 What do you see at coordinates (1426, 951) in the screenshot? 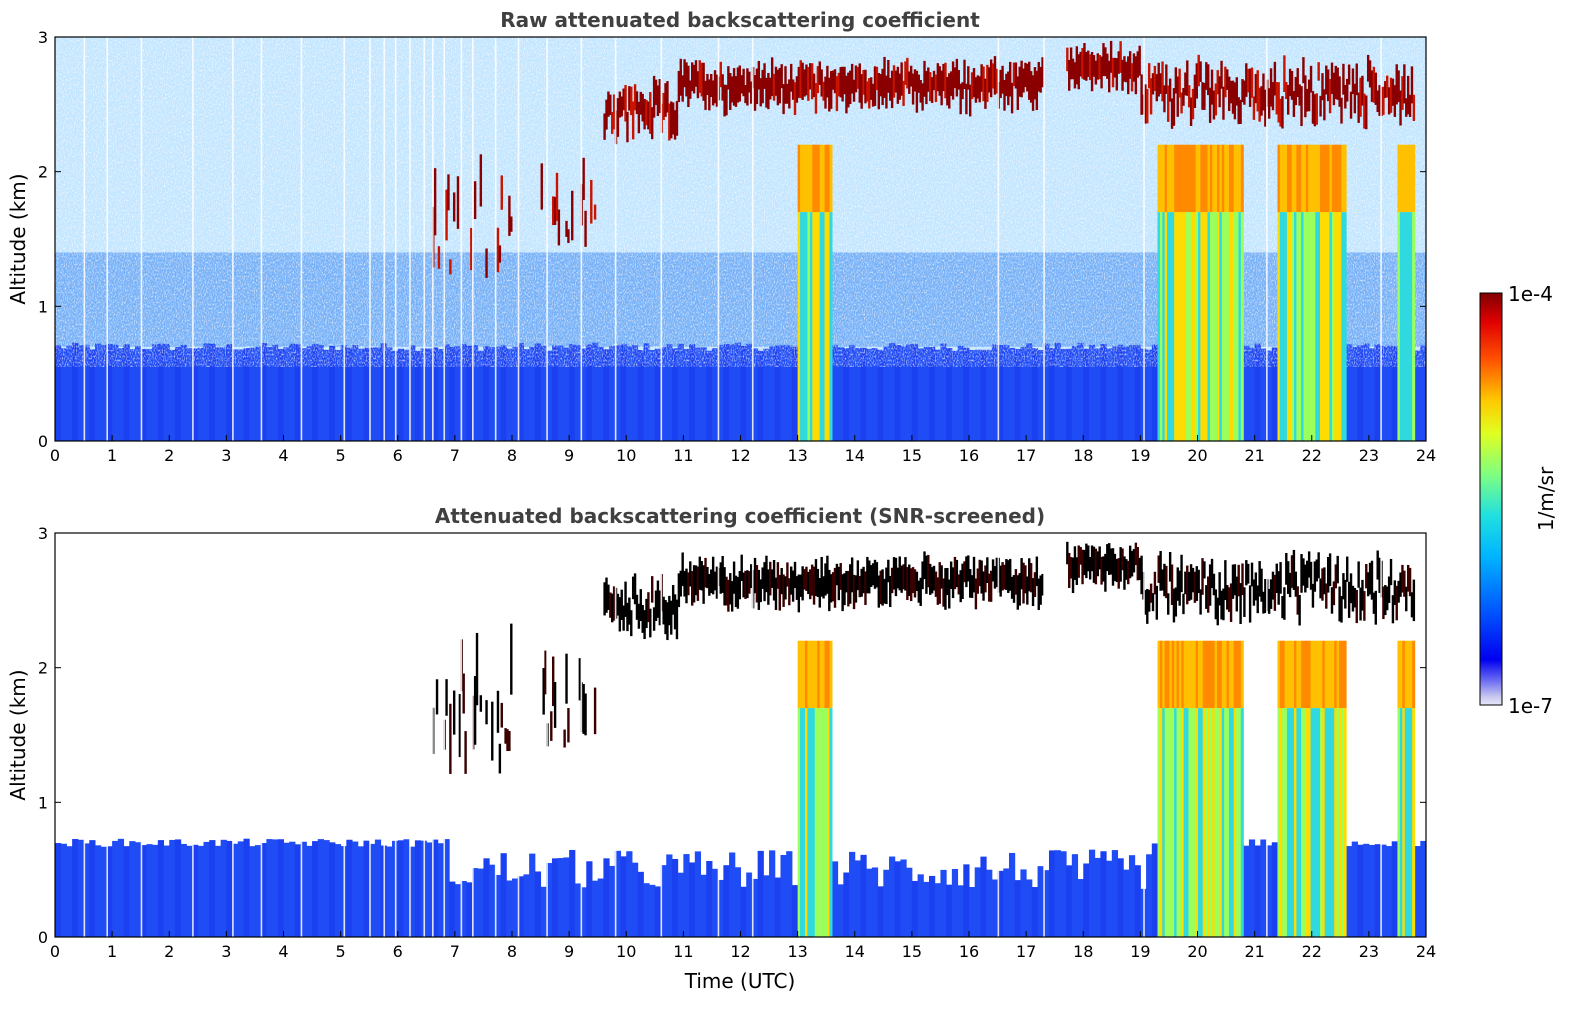
I see `x-tick-label: 24` at bounding box center [1426, 951].